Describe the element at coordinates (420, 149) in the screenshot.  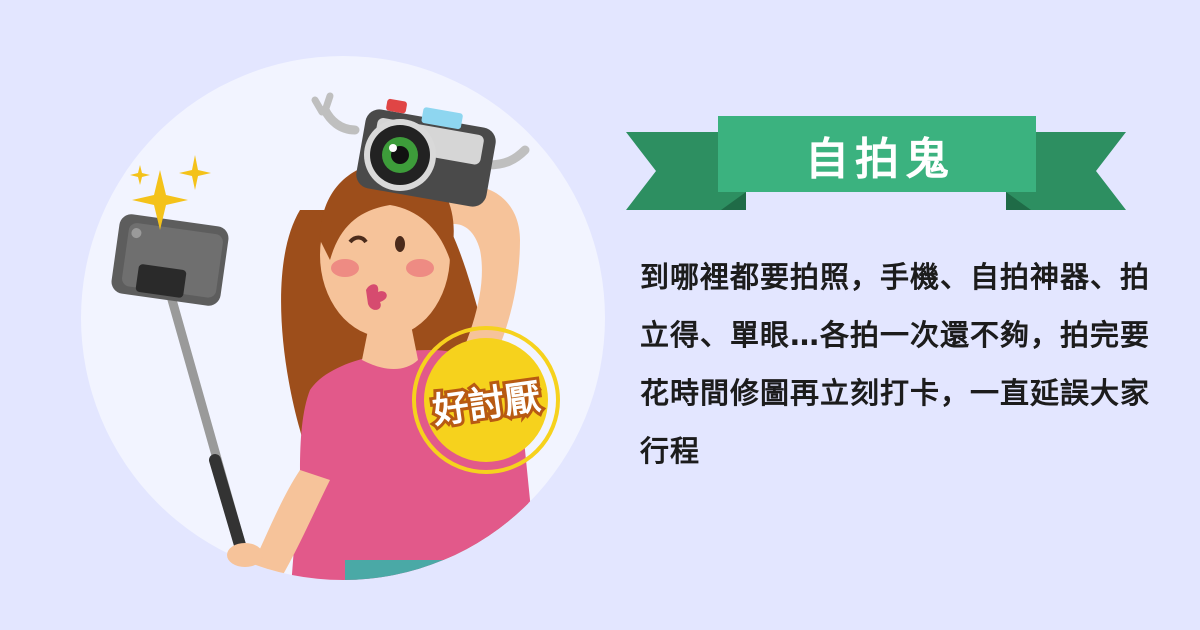
I see `camera-icon` at that location.